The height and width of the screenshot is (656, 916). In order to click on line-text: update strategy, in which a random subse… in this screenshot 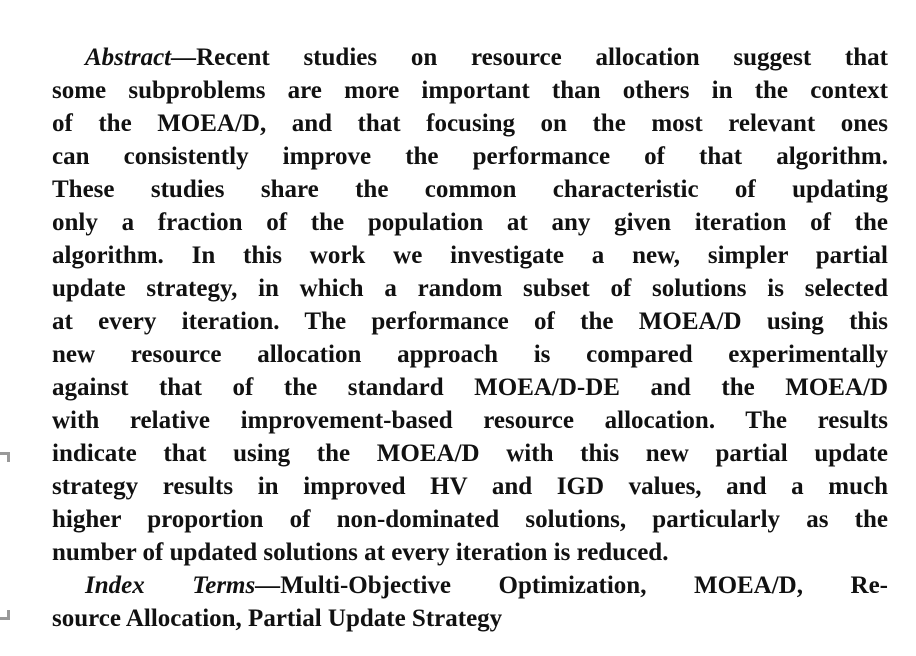, I will do `click(470, 288)`.